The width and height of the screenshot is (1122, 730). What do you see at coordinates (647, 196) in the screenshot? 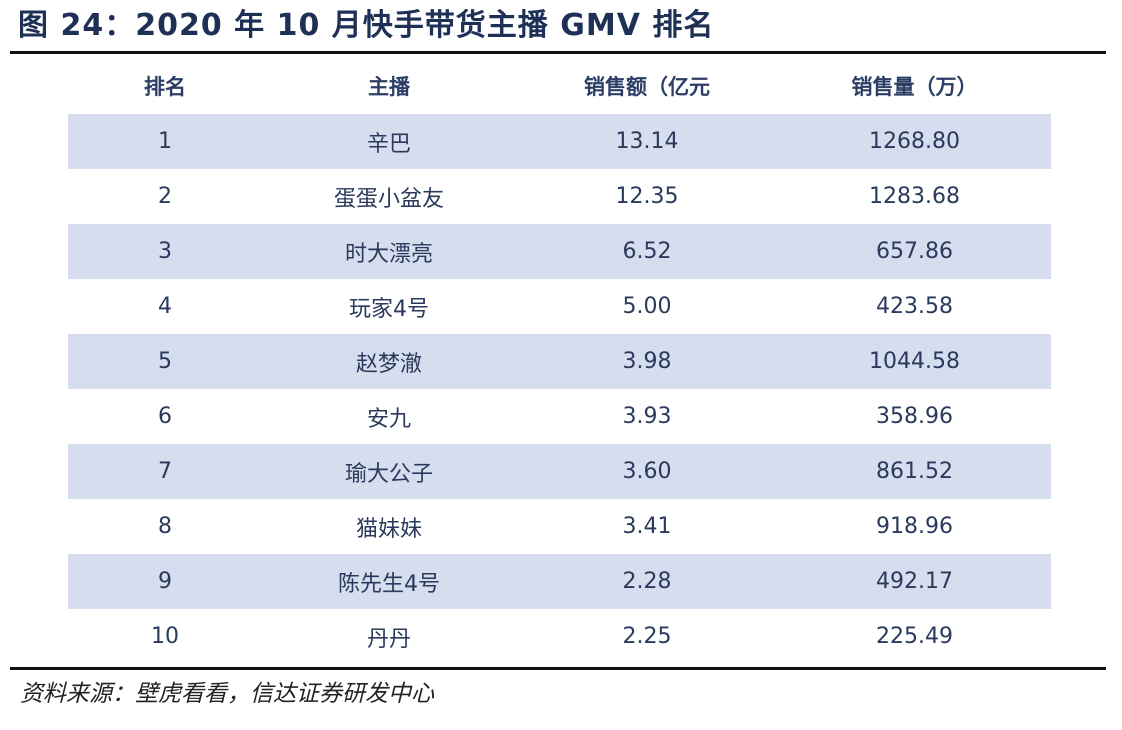
I see `sales-amount-cell: 12.35` at bounding box center [647, 196].